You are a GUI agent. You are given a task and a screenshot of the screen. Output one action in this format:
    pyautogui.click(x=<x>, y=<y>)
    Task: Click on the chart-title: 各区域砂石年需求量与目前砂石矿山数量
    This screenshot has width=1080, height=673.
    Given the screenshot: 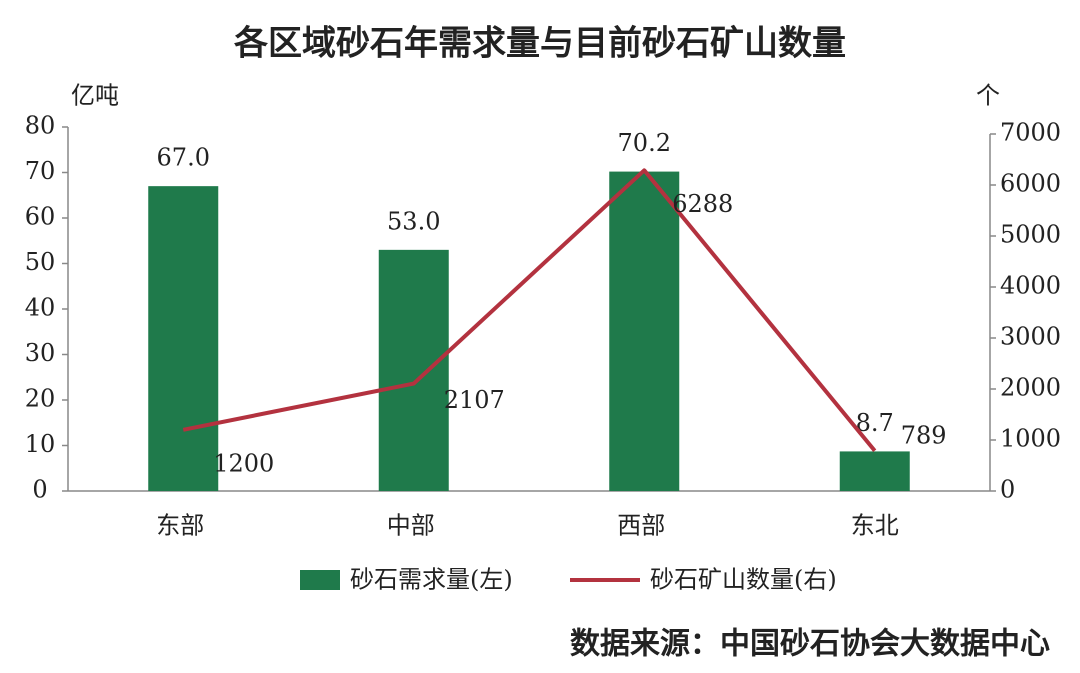 What is the action you would take?
    pyautogui.click(x=540, y=44)
    